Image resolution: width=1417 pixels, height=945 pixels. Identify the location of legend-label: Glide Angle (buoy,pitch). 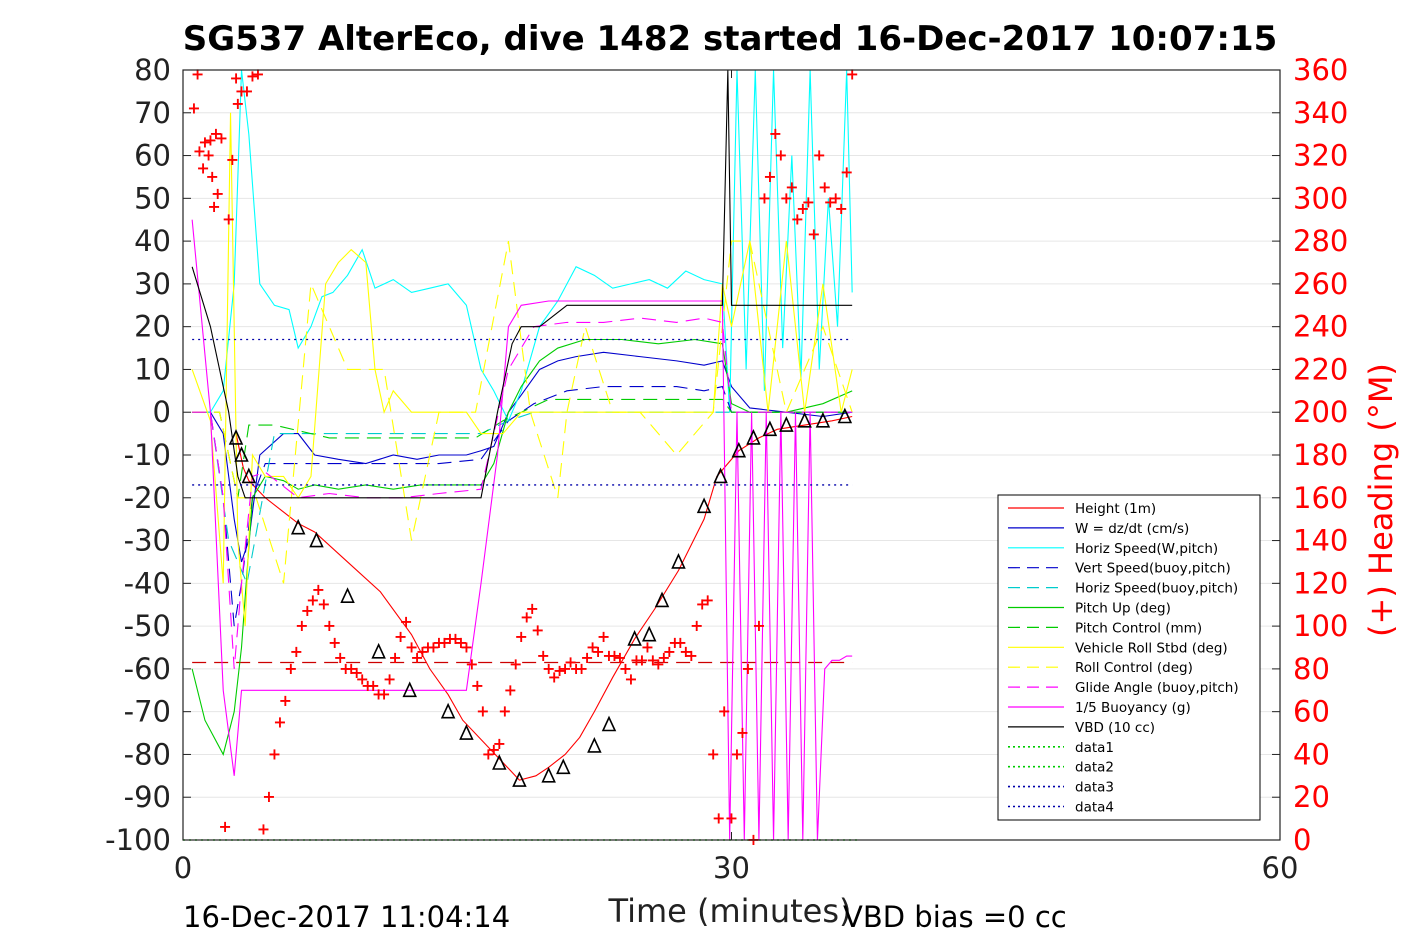
(1157, 688).